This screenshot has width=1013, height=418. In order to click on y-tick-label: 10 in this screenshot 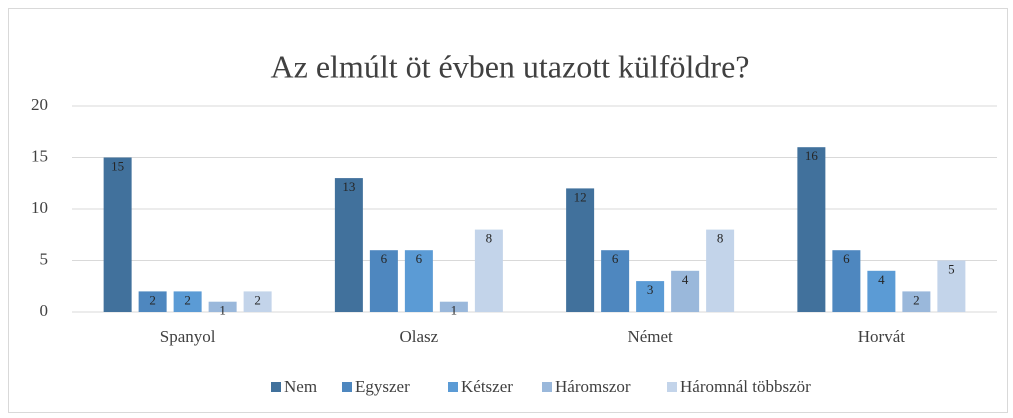, I will do `click(39, 207)`.